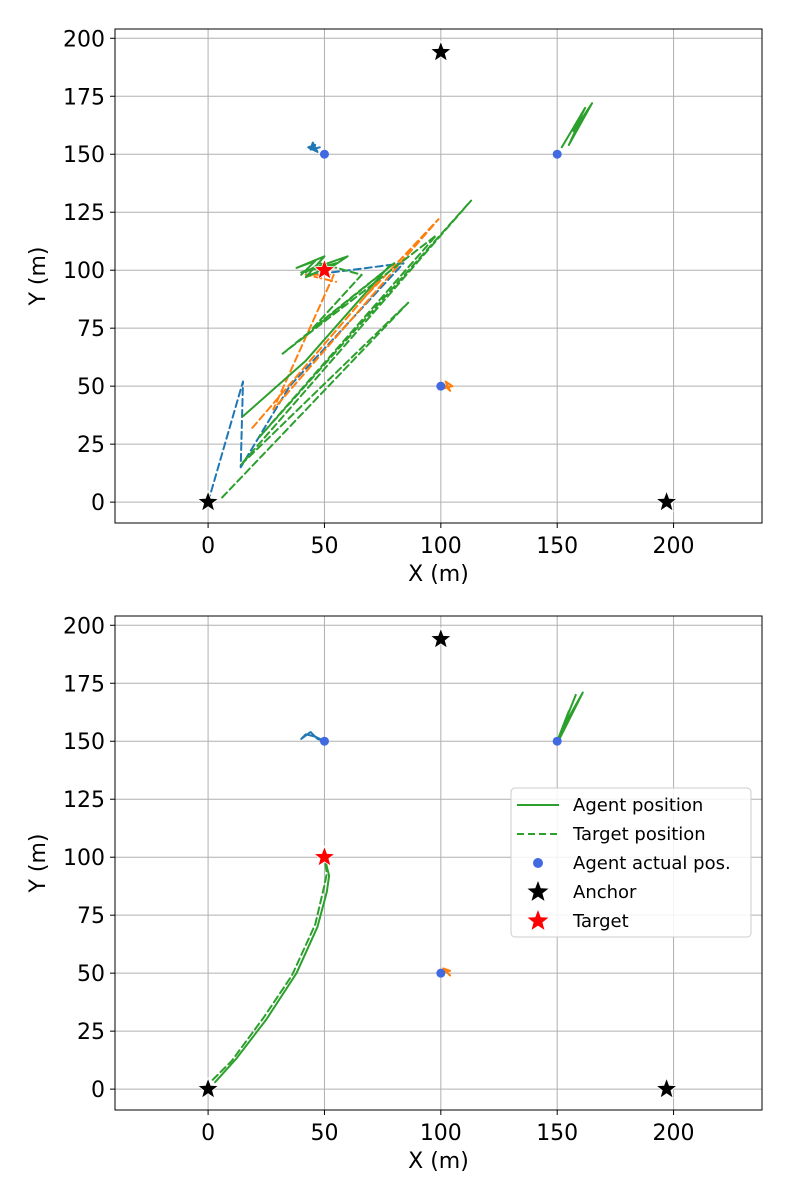 This screenshot has width=800, height=1200. Describe the element at coordinates (639, 834) in the screenshot. I see `legend-label: Target position` at that location.